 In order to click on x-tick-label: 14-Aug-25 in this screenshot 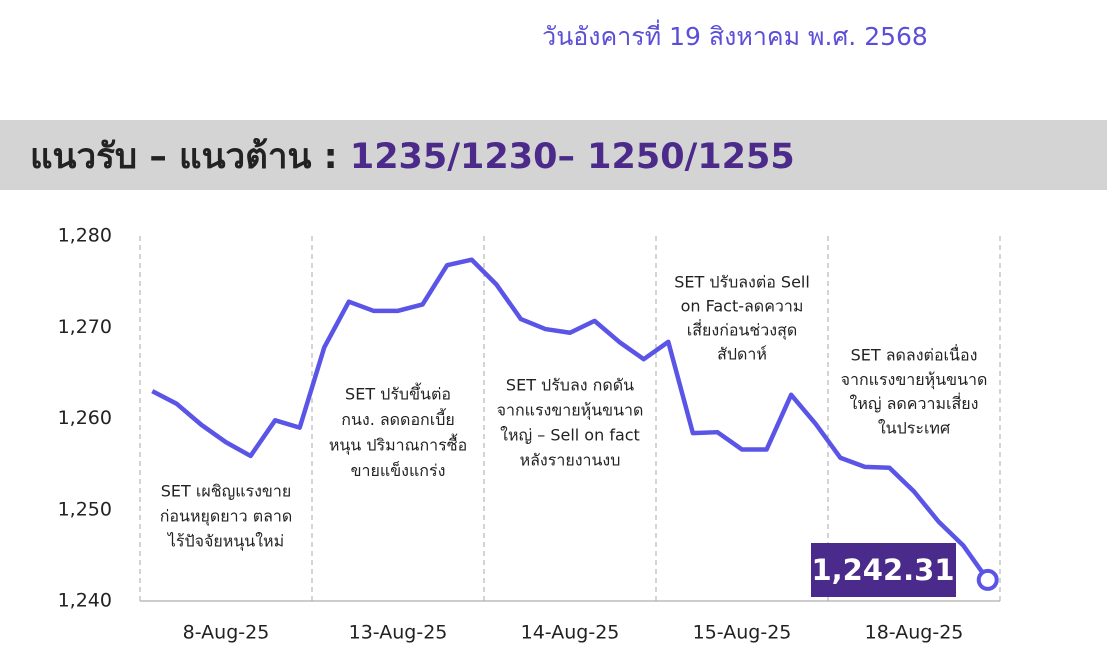, I will do `click(570, 633)`.